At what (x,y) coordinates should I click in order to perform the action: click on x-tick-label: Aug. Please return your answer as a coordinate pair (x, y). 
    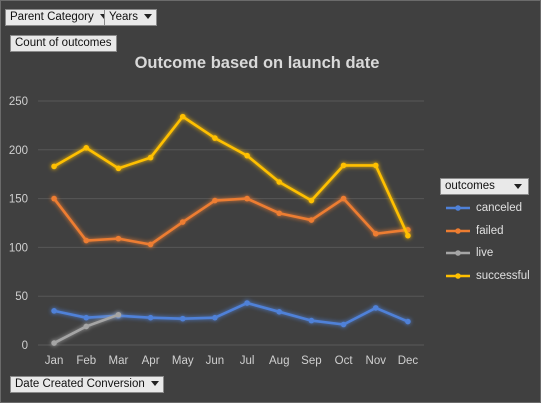
    Looking at the image, I should click on (279, 361).